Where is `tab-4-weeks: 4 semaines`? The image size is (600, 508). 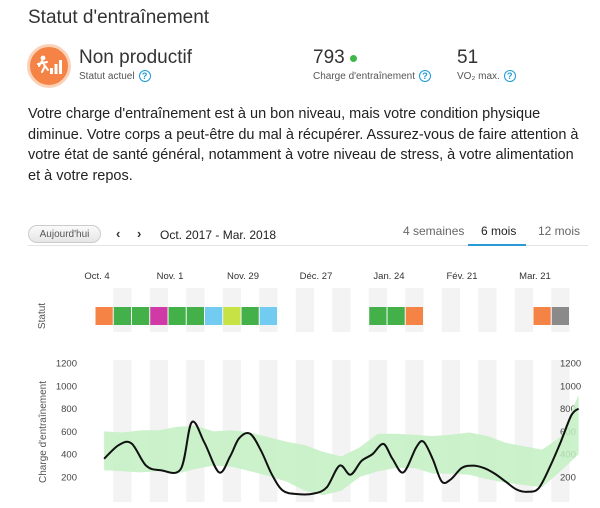 tab-4-weeks: 4 semaines is located at coordinates (434, 231).